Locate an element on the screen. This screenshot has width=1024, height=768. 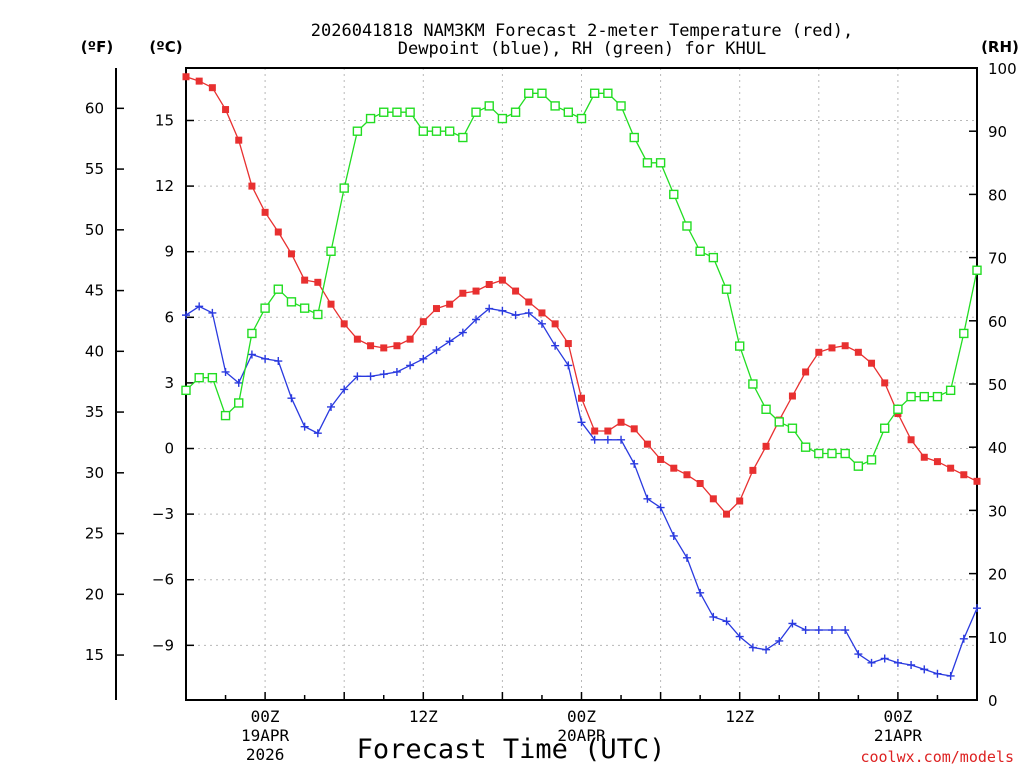
celsius-tick-label: 3 is located at coordinates (169, 383).